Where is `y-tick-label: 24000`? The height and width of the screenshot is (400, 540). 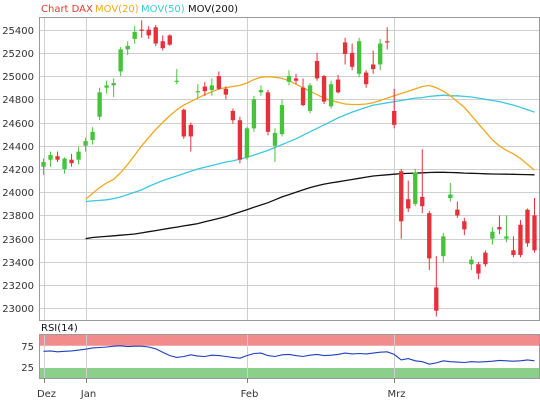
y-tick-label: 24000 is located at coordinates (18, 193).